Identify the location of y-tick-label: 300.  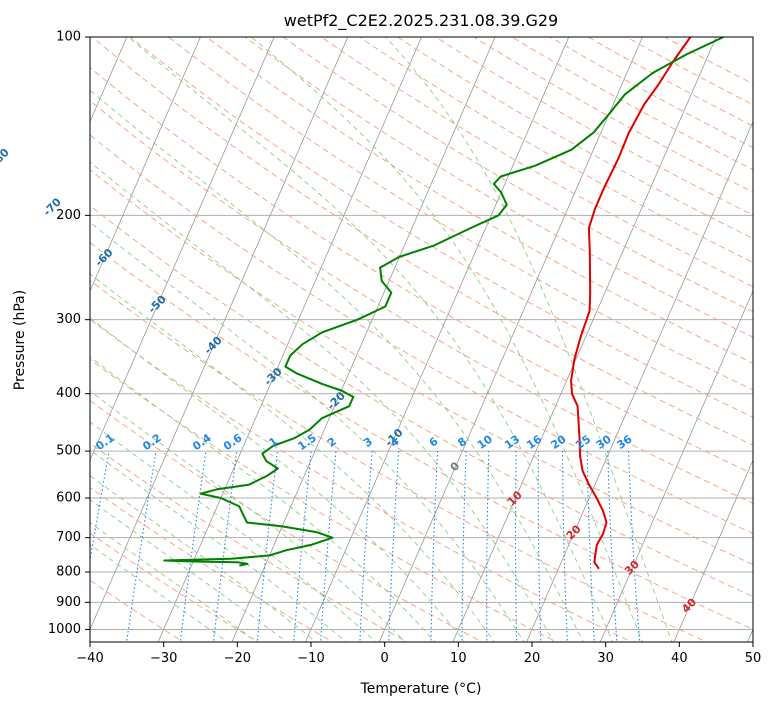
(68, 319).